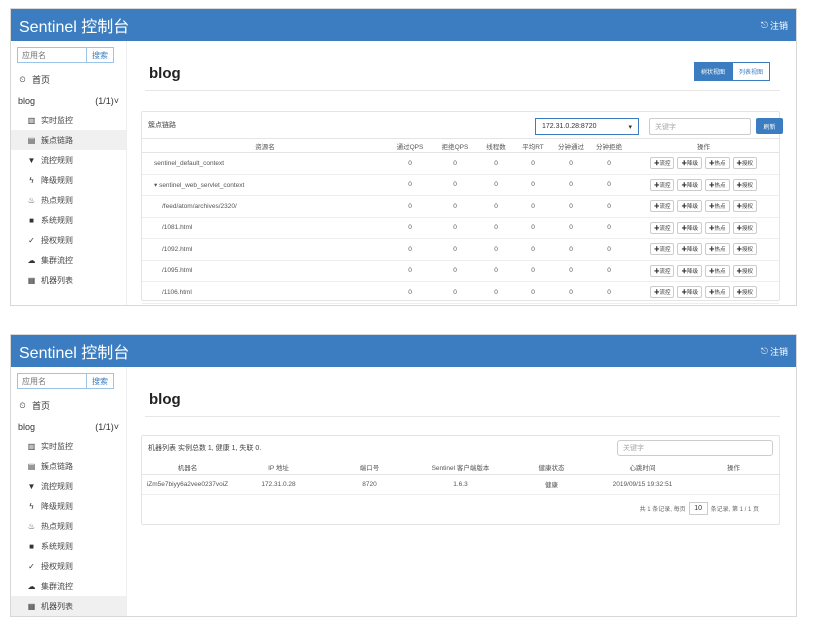  Describe the element at coordinates (698, 508) in the screenshot. I see `page-size-input: 10` at that location.